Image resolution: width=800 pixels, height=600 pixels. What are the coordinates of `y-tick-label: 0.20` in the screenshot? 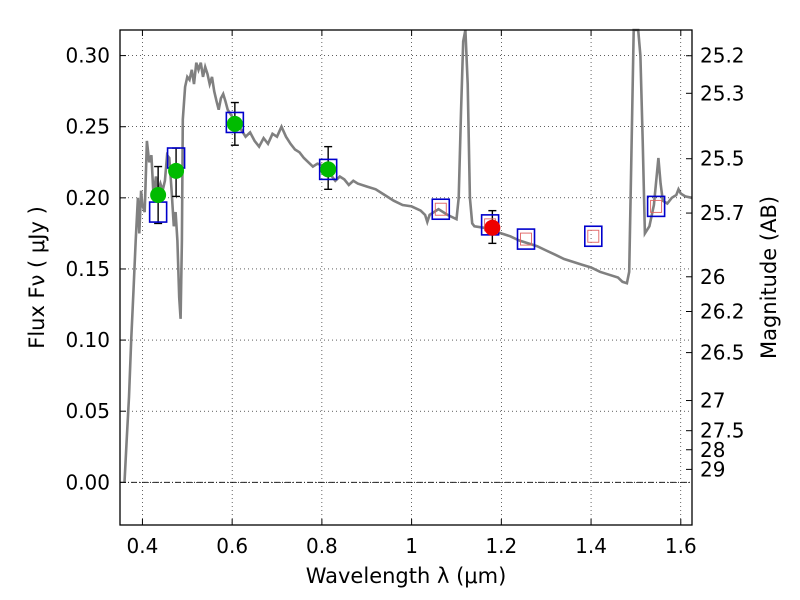 It's located at (87, 198).